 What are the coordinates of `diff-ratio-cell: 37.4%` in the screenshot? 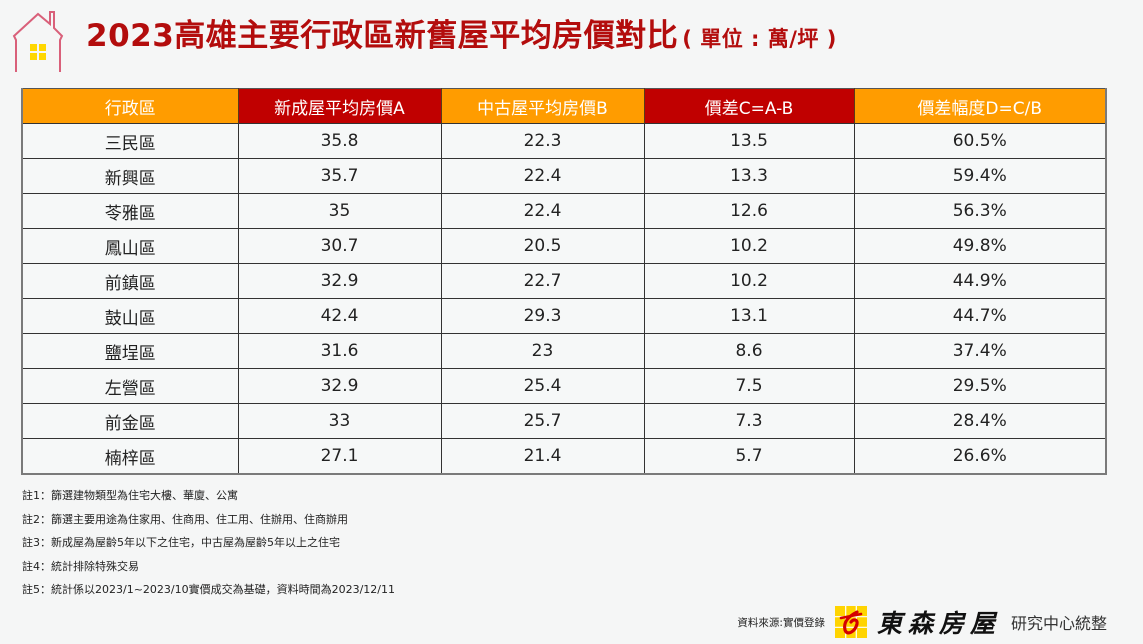 It's located at (980, 351).